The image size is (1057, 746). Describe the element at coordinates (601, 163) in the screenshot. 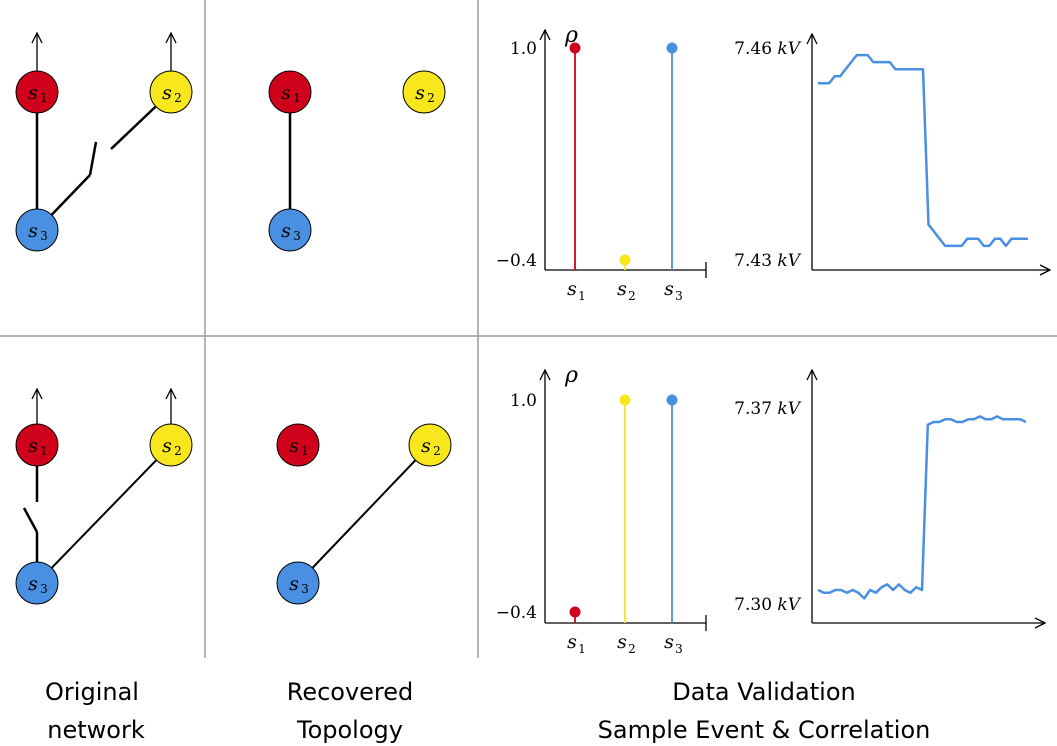

I see `correlation-chart-top: ρ1.0−0.4s 1 s 2 s 3` at that location.